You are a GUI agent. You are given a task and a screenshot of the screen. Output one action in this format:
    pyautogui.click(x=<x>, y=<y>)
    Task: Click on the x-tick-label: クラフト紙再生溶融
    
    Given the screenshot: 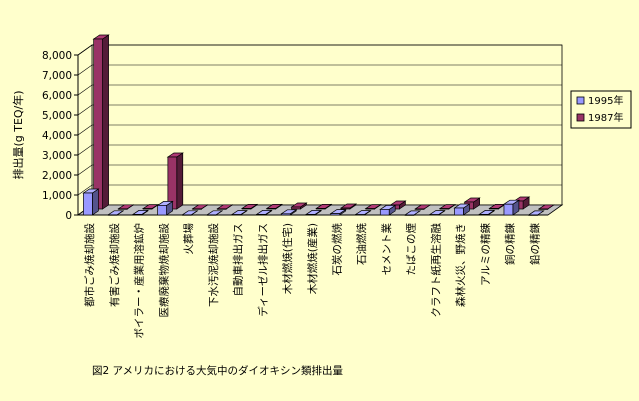 What is the action you would take?
    pyautogui.click(x=435, y=270)
    